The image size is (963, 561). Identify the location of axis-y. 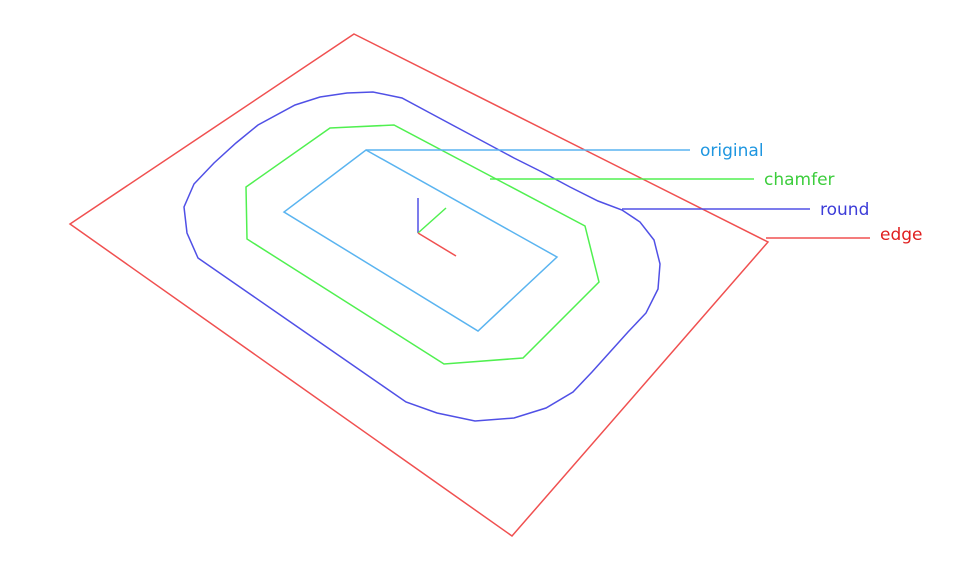
(432, 220).